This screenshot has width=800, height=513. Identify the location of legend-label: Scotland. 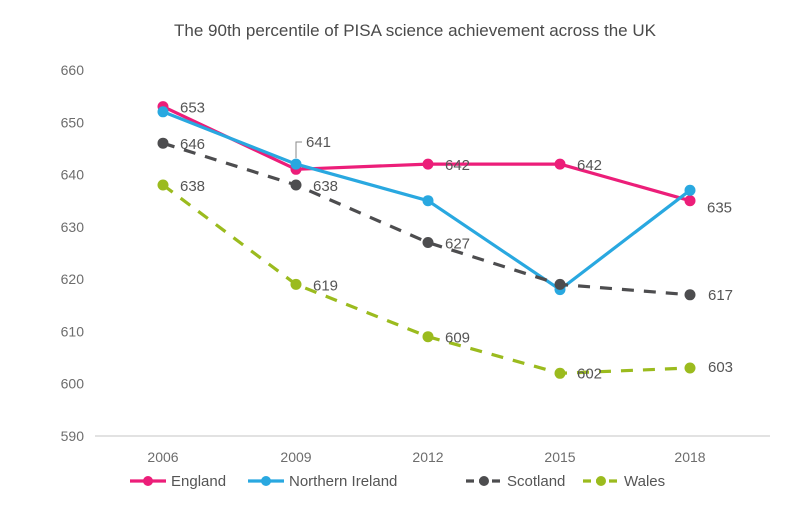
(536, 481).